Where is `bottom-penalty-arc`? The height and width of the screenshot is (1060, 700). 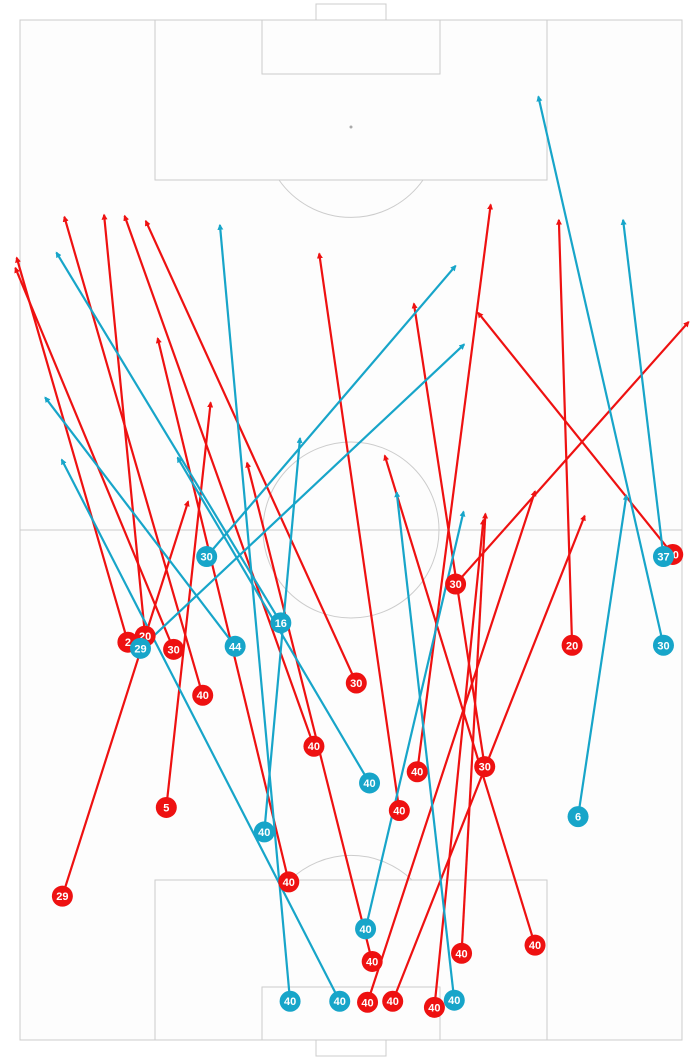 bottom-penalty-arc is located at coordinates (351, 867).